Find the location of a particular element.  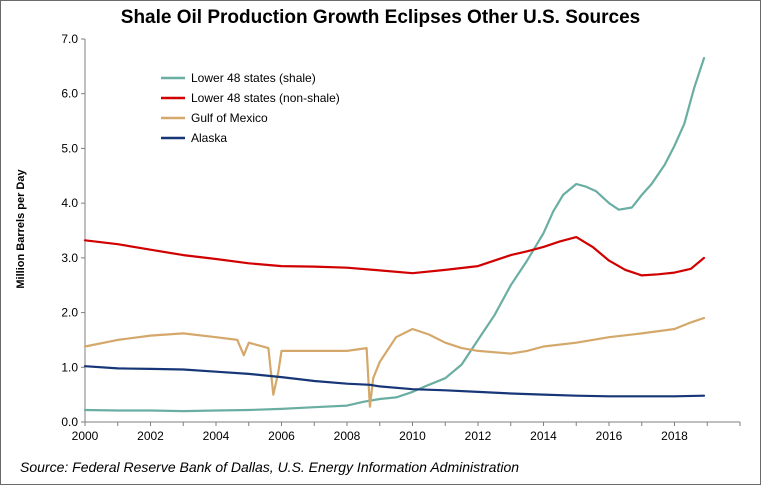

y-tick-label: 3.0 is located at coordinates (69, 258).